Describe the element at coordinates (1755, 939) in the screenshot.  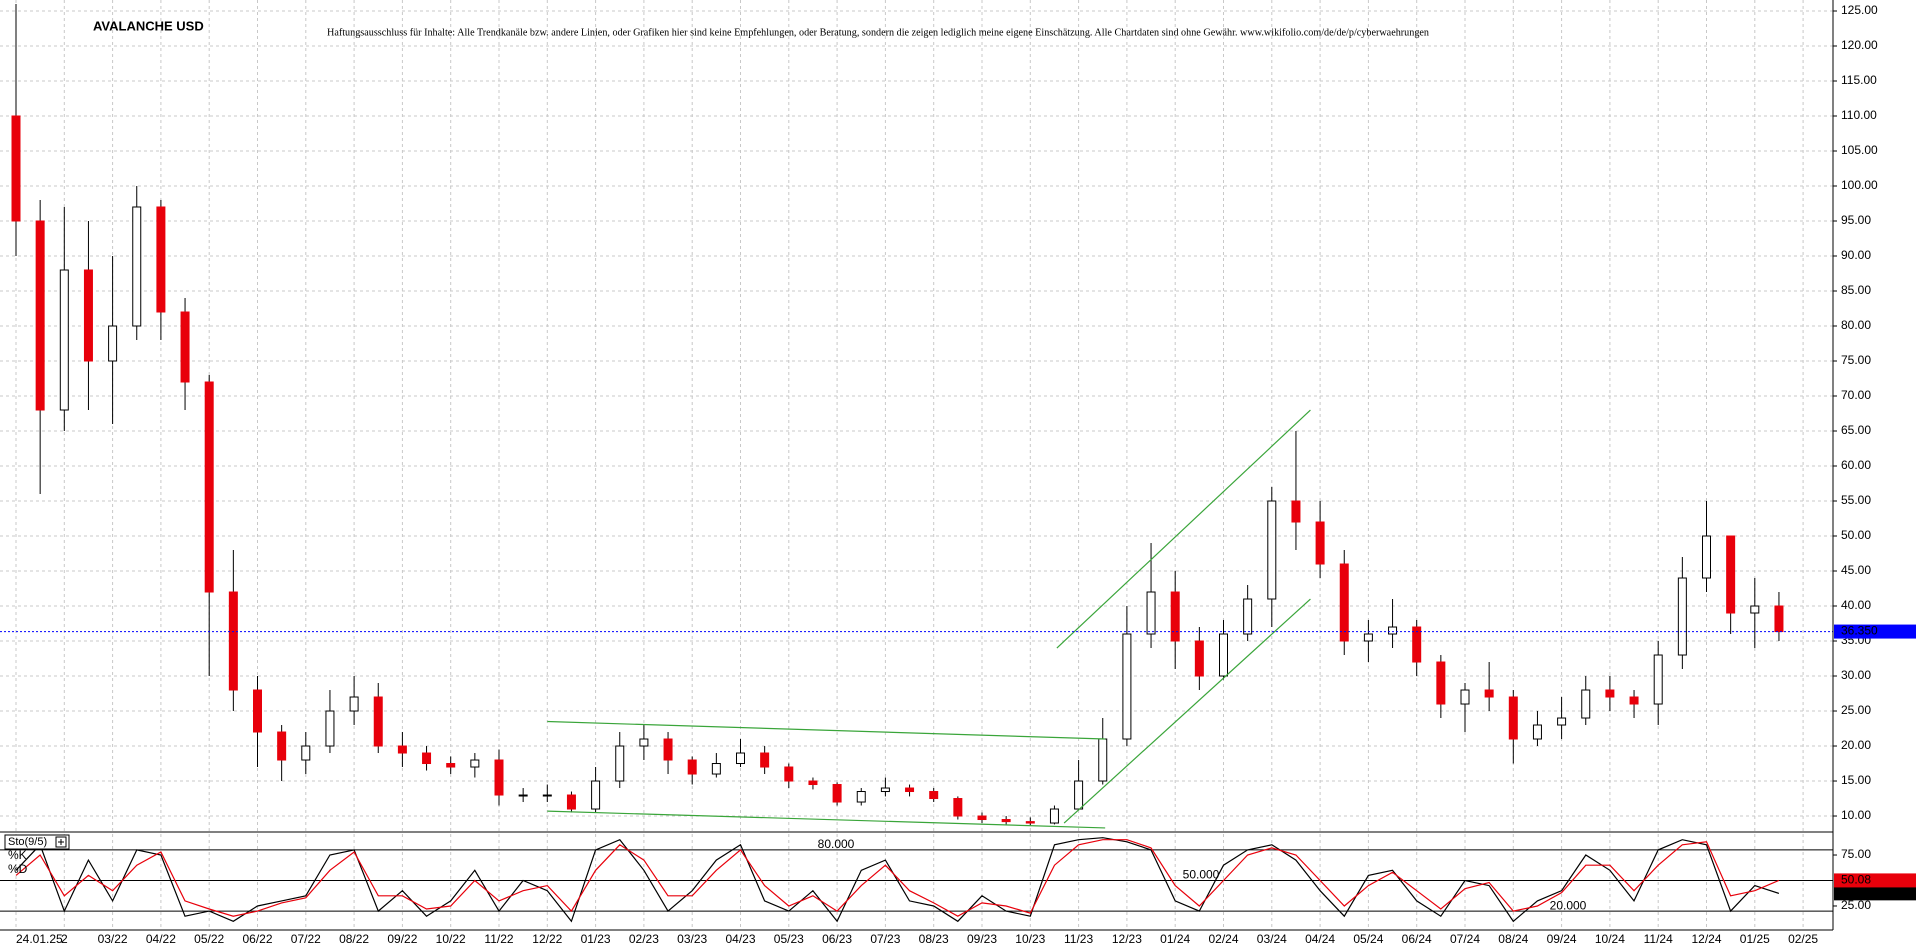
I see `x-tick-label: 01/25` at that location.